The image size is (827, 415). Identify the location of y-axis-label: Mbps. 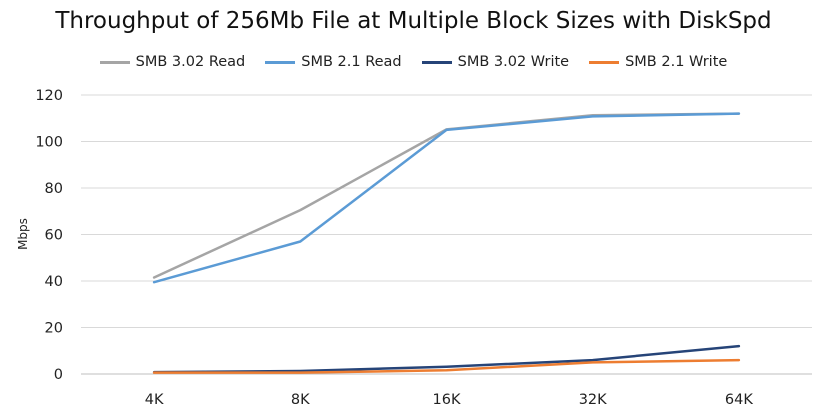
(23, 234).